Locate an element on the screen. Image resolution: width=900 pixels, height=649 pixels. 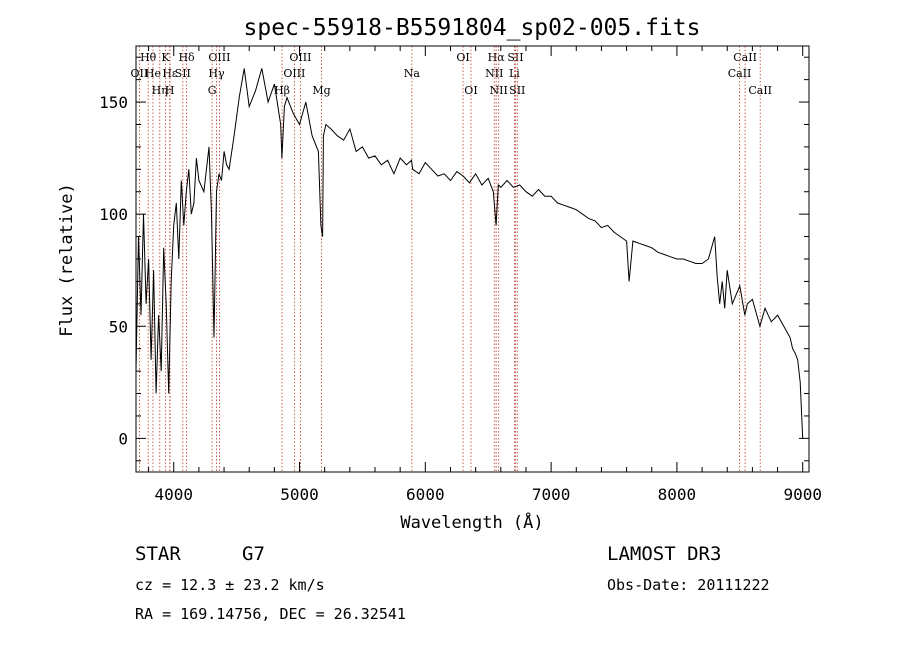
spectral-line-label: Hα is located at coordinates (497, 57).